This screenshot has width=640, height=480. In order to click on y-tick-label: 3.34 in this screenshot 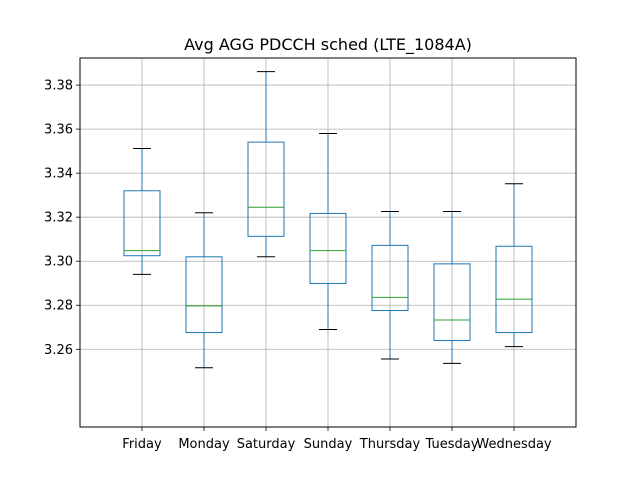, I will do `click(58, 174)`.